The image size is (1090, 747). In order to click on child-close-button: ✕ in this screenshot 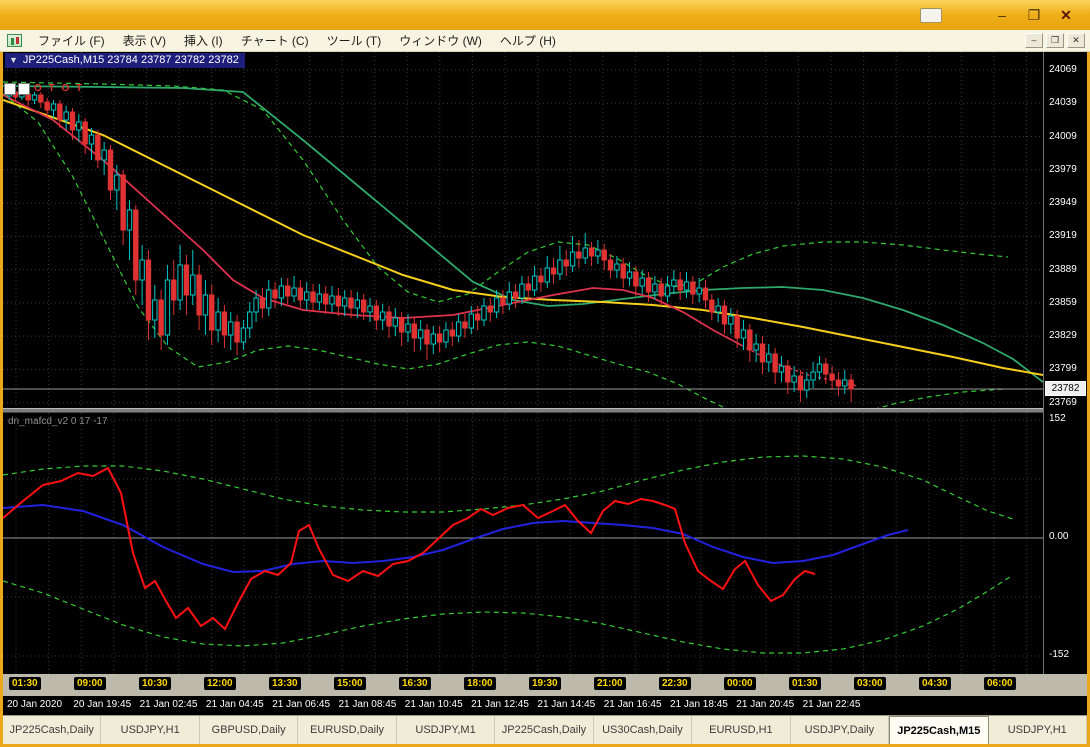, I will do `click(1076, 40)`.